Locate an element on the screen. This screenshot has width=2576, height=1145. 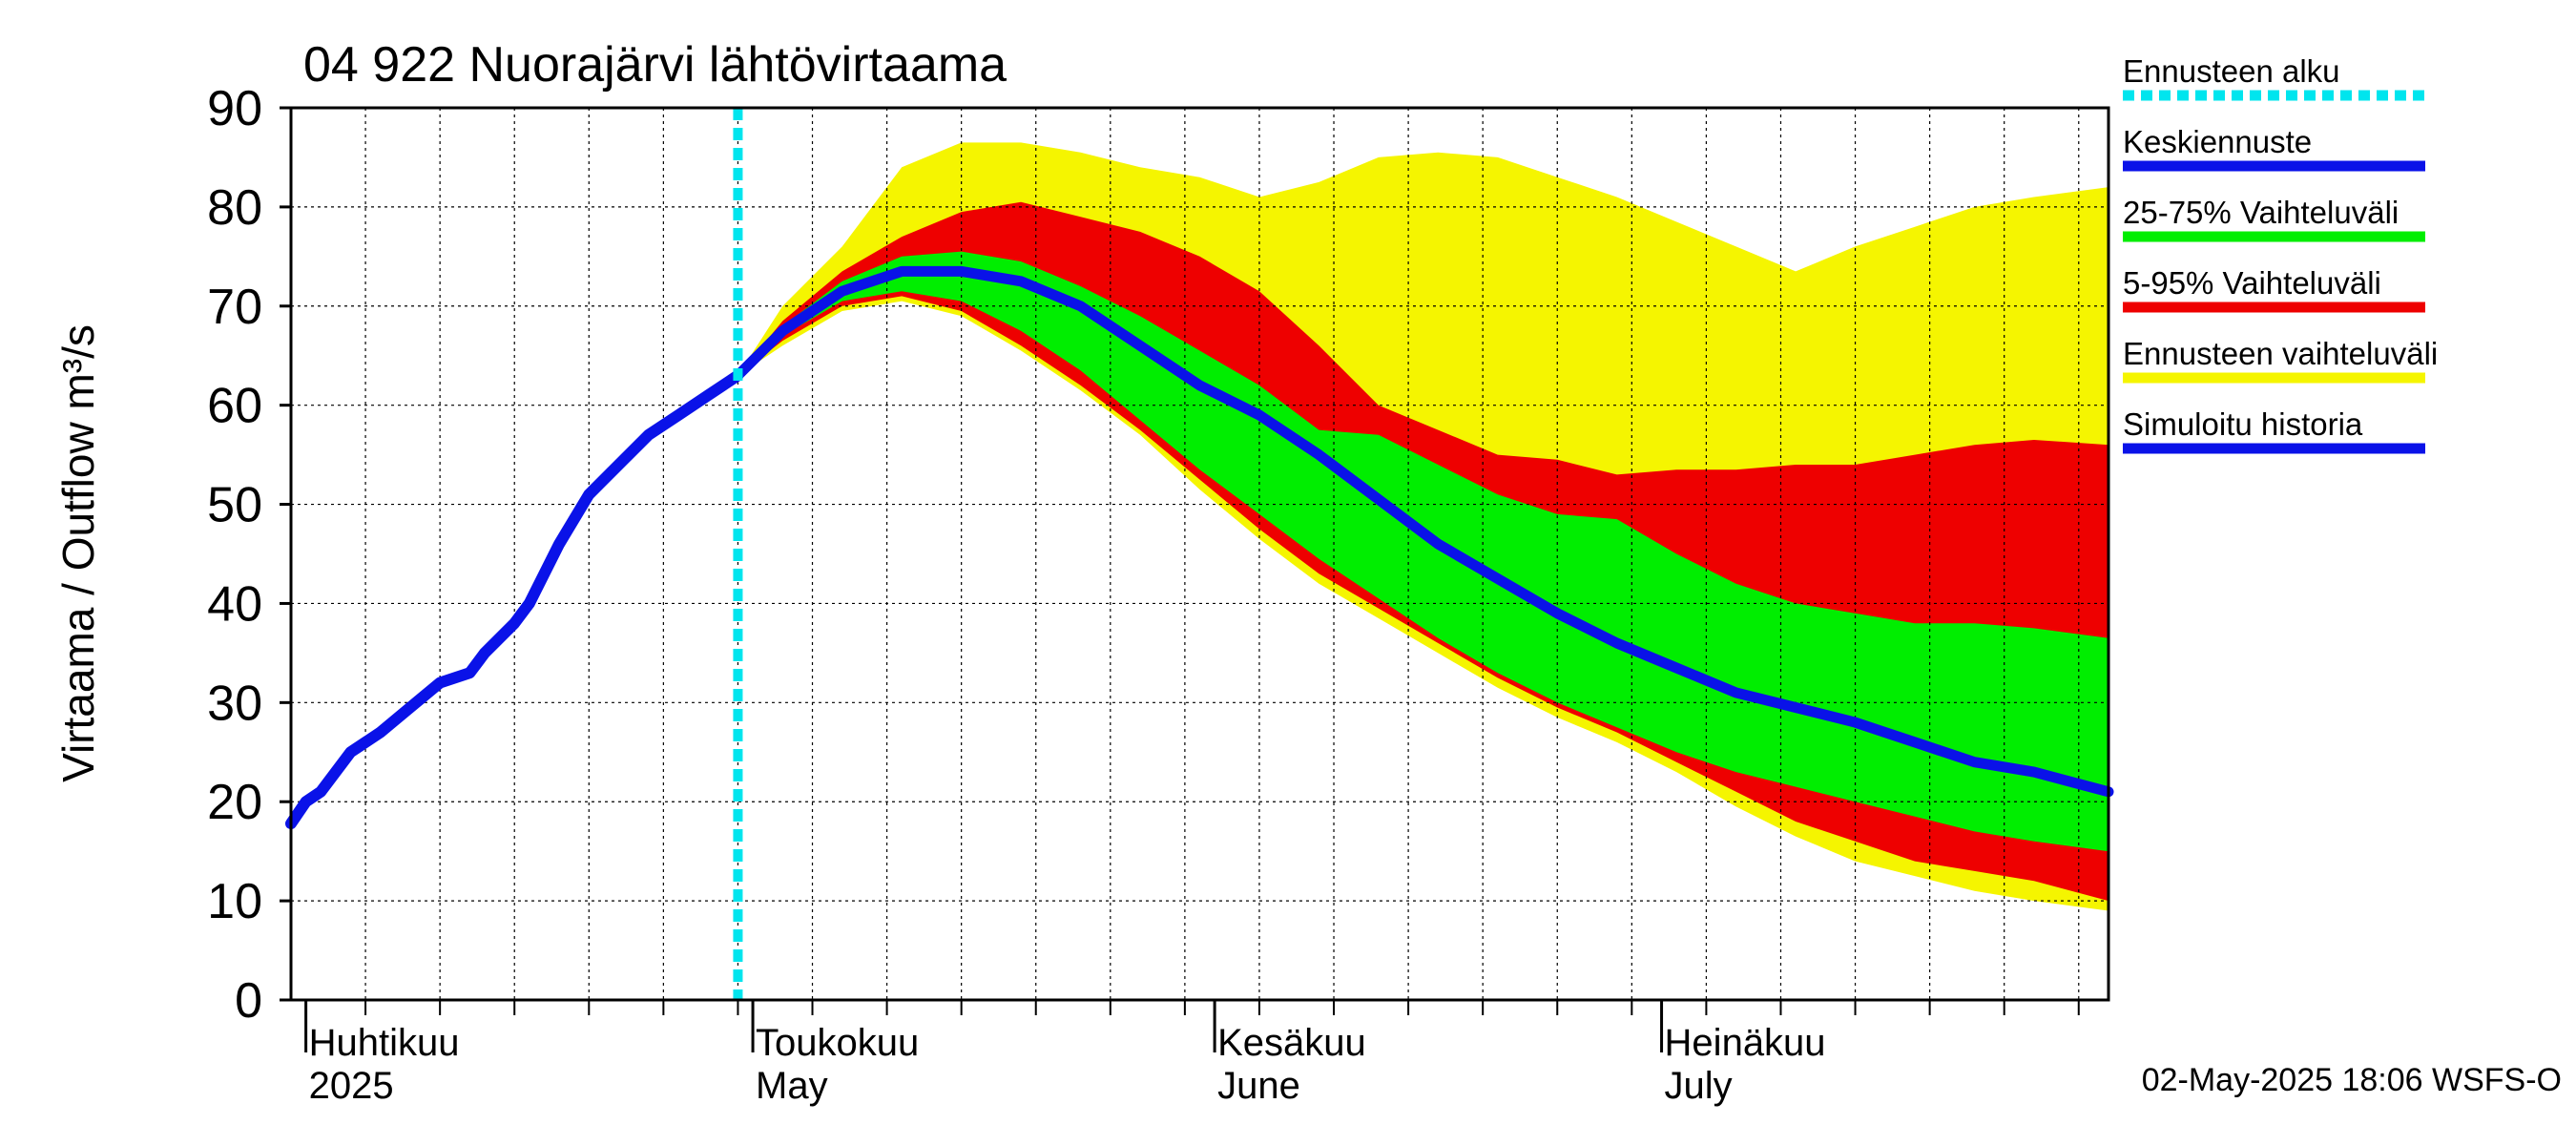
x-month-sublabel: May is located at coordinates (792, 1086).